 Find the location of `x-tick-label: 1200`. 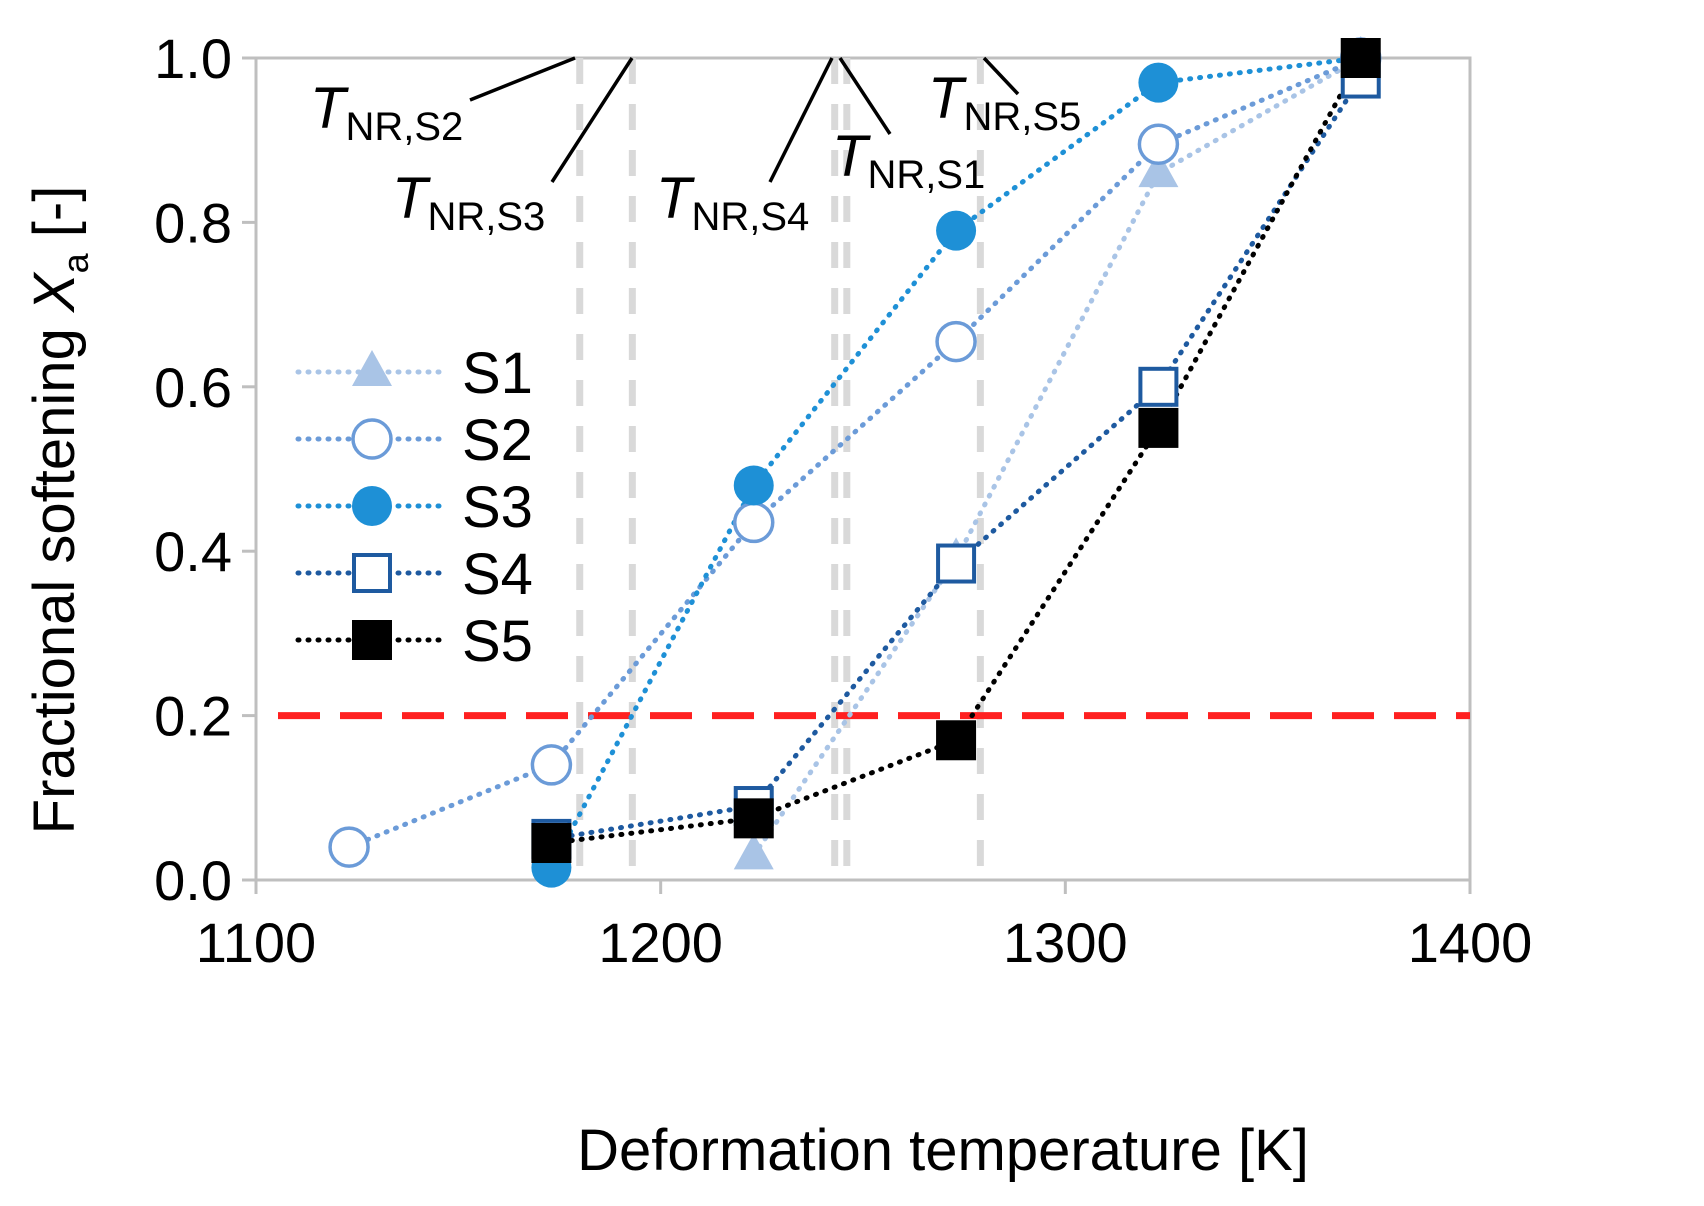

x-tick-label: 1200 is located at coordinates (660, 942).